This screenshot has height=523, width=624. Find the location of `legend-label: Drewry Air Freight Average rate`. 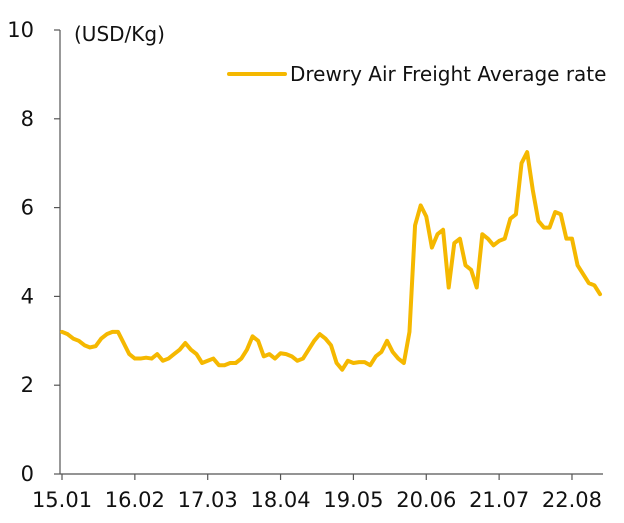

legend-label: Drewry Air Freight Average rate is located at coordinates (448, 74).